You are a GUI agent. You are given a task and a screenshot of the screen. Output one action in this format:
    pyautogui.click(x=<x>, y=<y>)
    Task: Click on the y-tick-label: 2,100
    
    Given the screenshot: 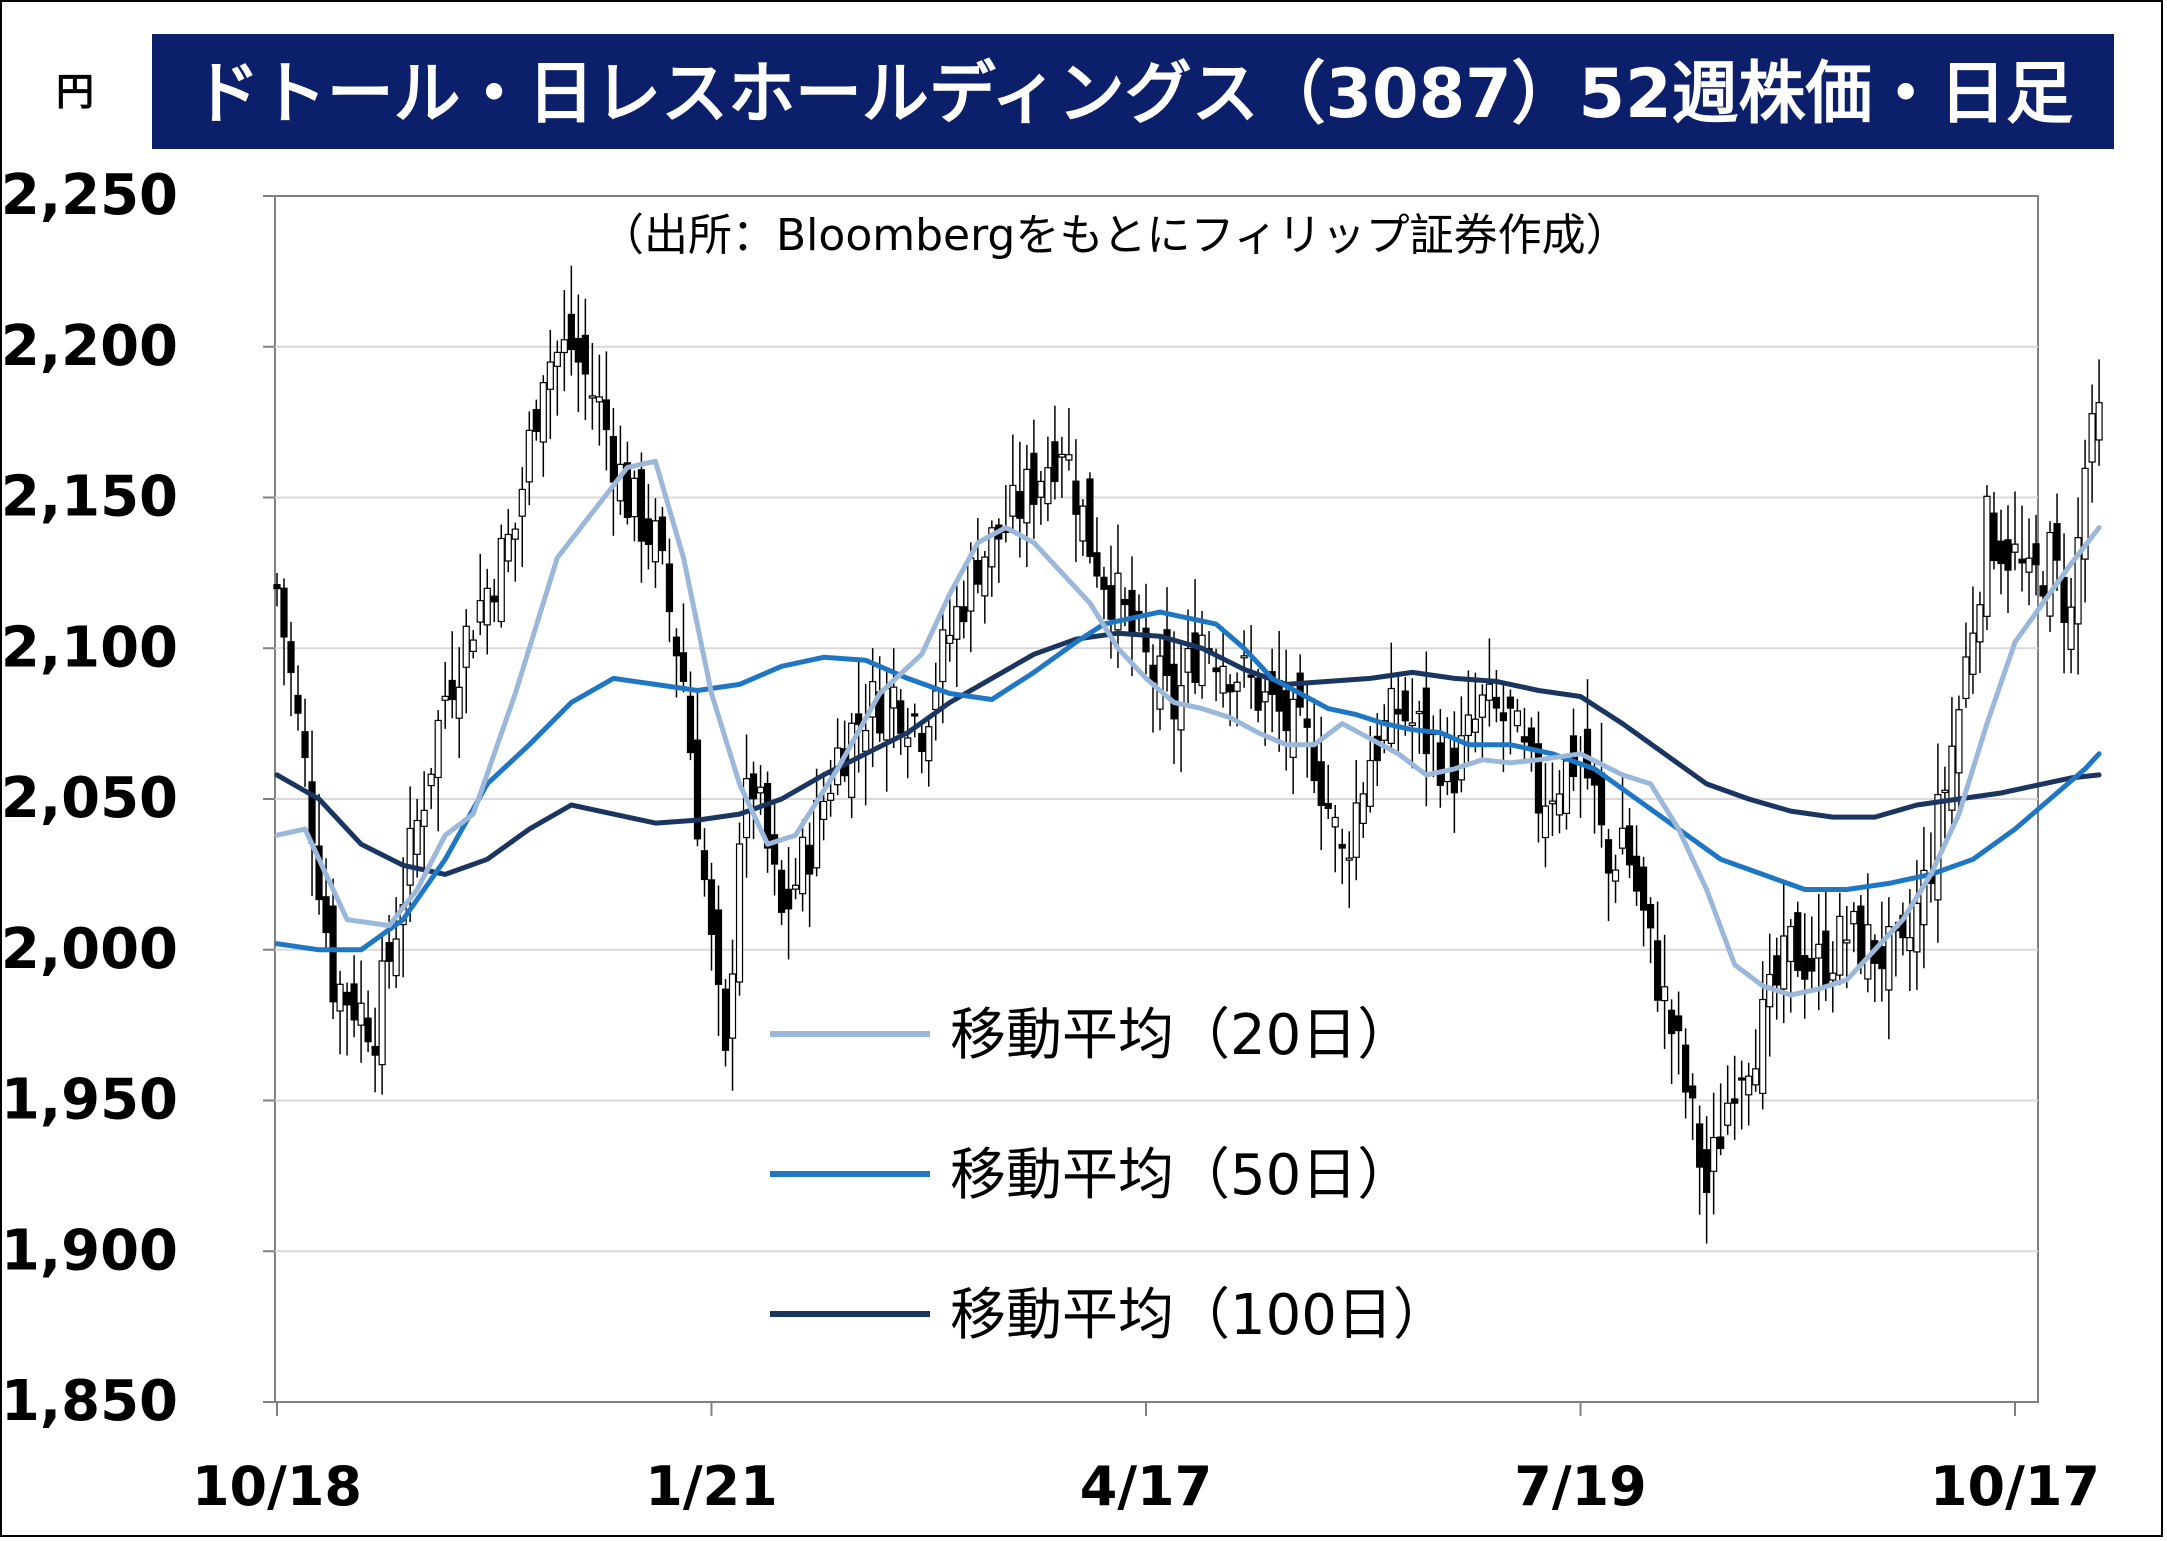 What is the action you would take?
    pyautogui.click(x=89, y=647)
    